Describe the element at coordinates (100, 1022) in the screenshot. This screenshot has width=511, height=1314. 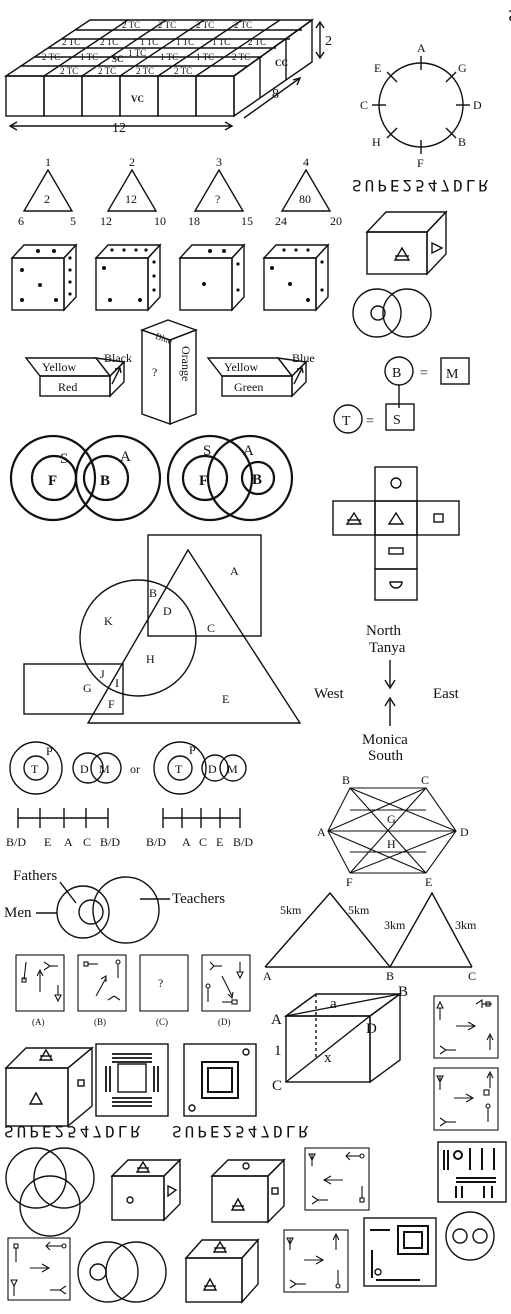
I see `option-b-label: (B)` at that location.